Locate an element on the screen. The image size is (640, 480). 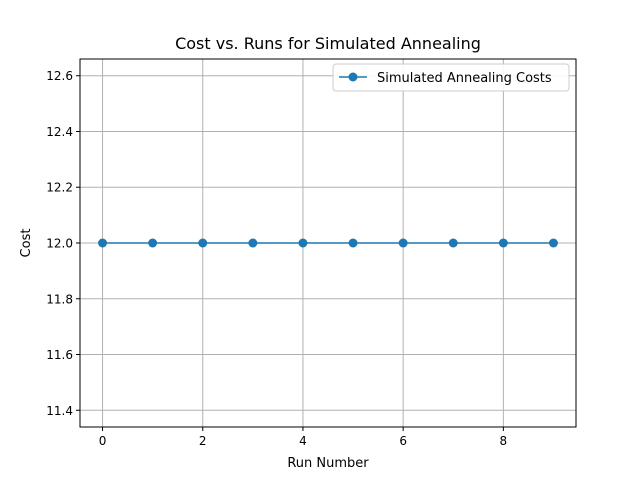
y-tick-label: 11.4 is located at coordinates (59, 411).